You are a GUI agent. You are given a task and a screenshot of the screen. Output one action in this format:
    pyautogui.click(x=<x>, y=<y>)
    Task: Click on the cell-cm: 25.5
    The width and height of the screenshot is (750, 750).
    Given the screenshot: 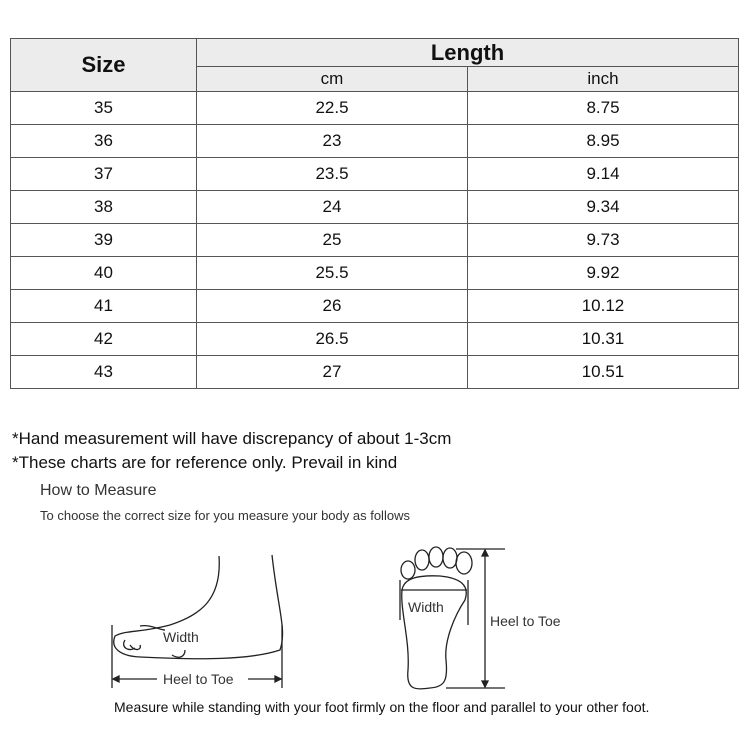 What is the action you would take?
    pyautogui.click(x=332, y=273)
    